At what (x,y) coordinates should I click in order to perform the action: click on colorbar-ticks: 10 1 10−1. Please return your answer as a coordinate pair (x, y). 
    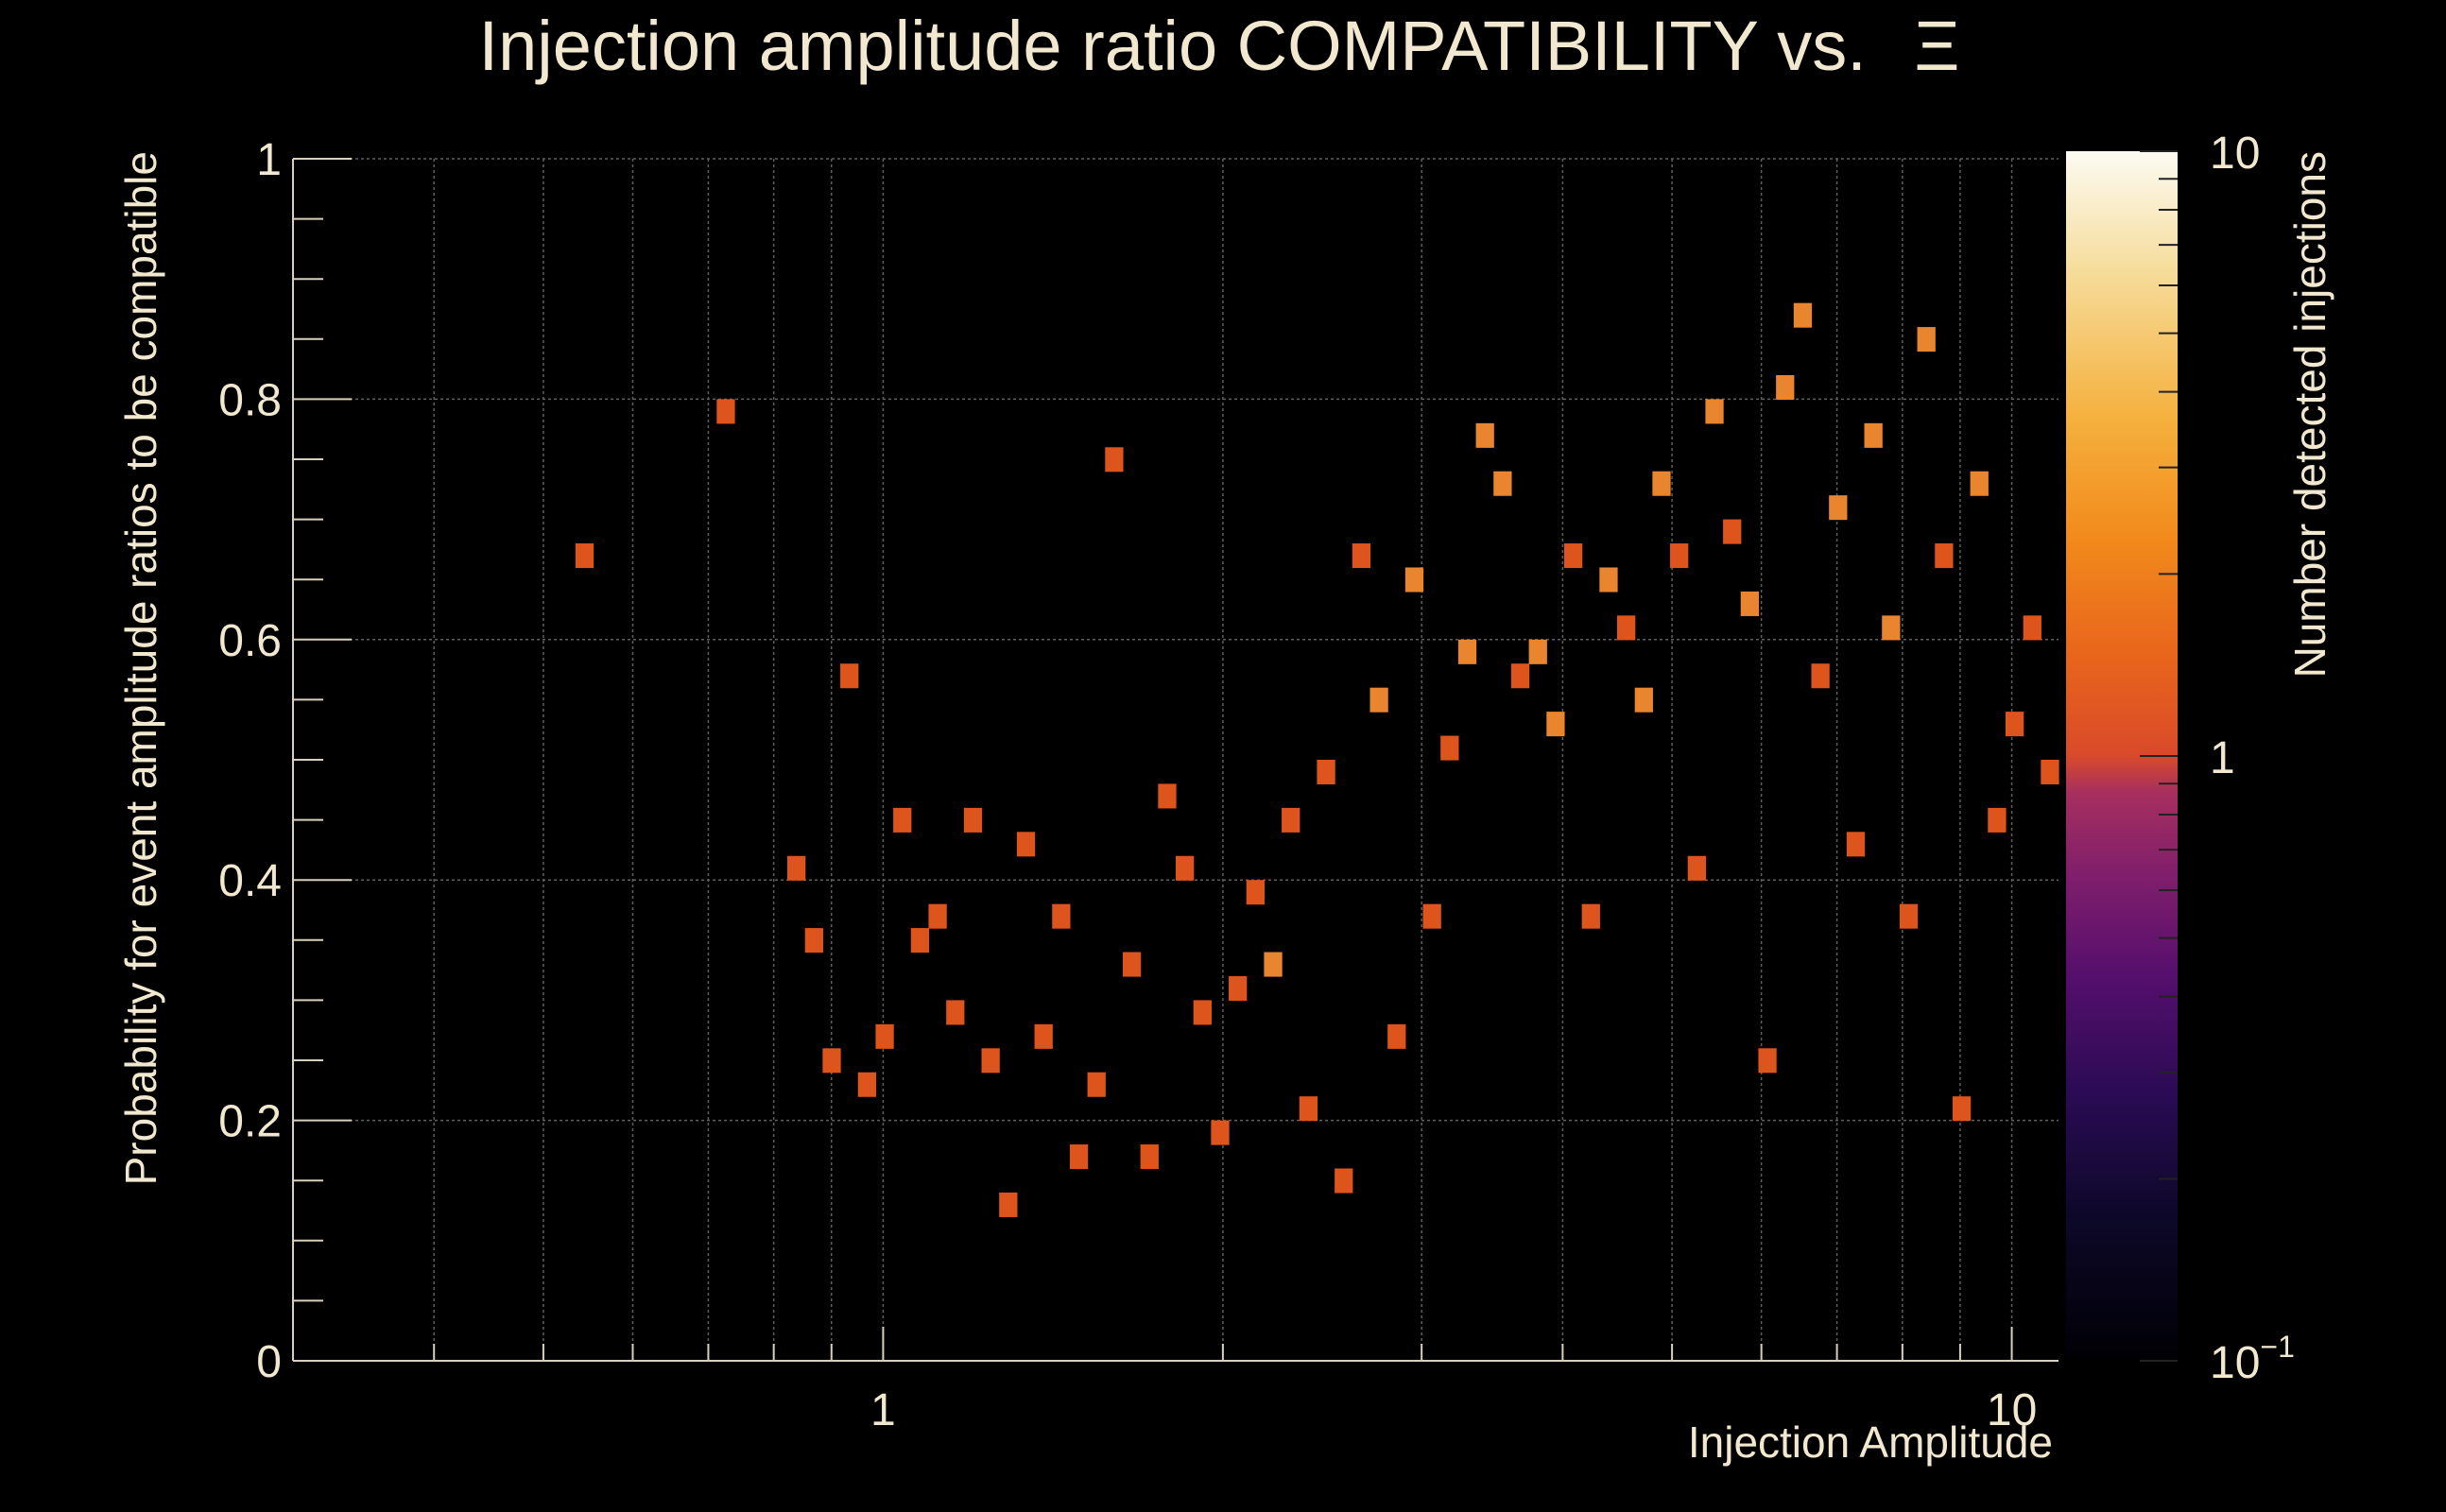
    Looking at the image, I should click on (2217, 758).